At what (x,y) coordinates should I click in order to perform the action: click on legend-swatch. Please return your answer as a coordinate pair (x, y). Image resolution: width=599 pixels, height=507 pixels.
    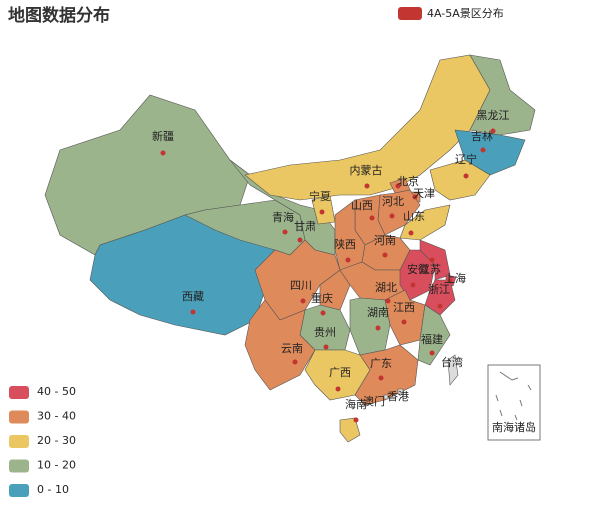
    Looking at the image, I should click on (410, 13).